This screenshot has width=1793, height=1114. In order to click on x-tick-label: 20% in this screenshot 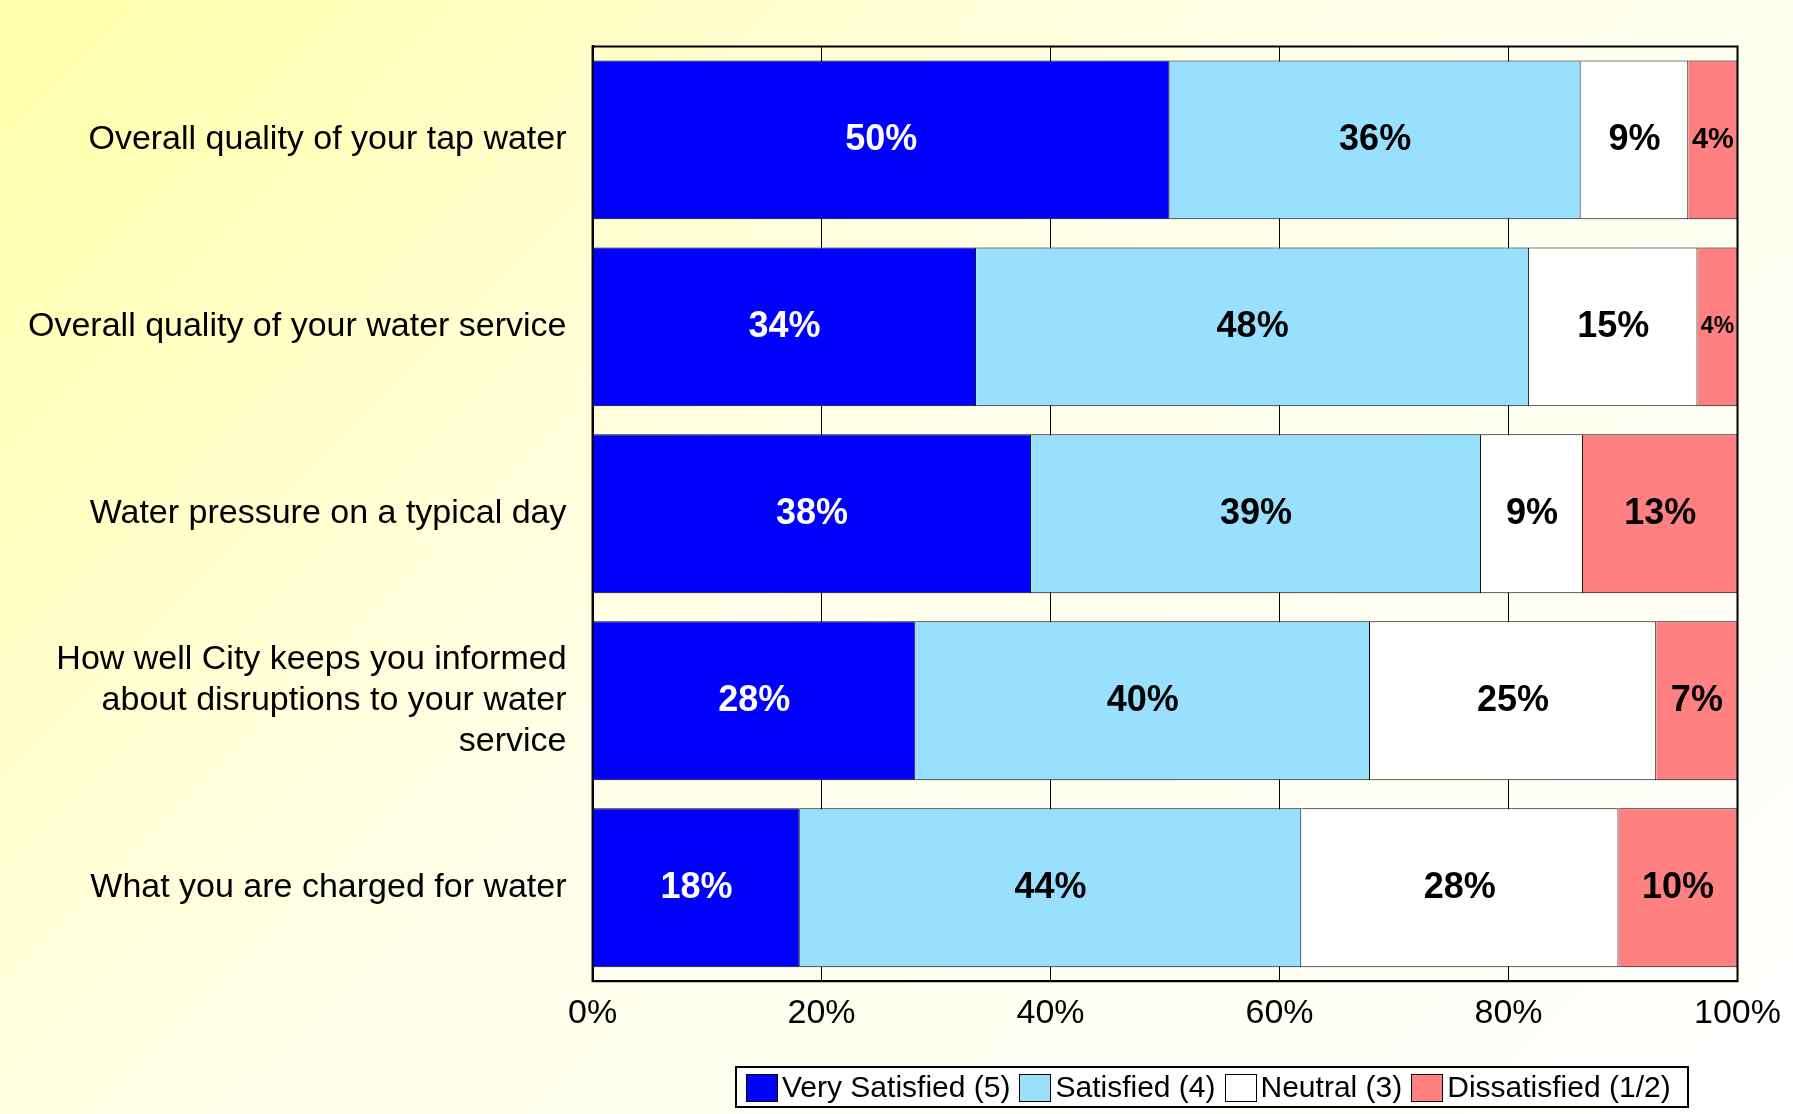, I will do `click(821, 1010)`.